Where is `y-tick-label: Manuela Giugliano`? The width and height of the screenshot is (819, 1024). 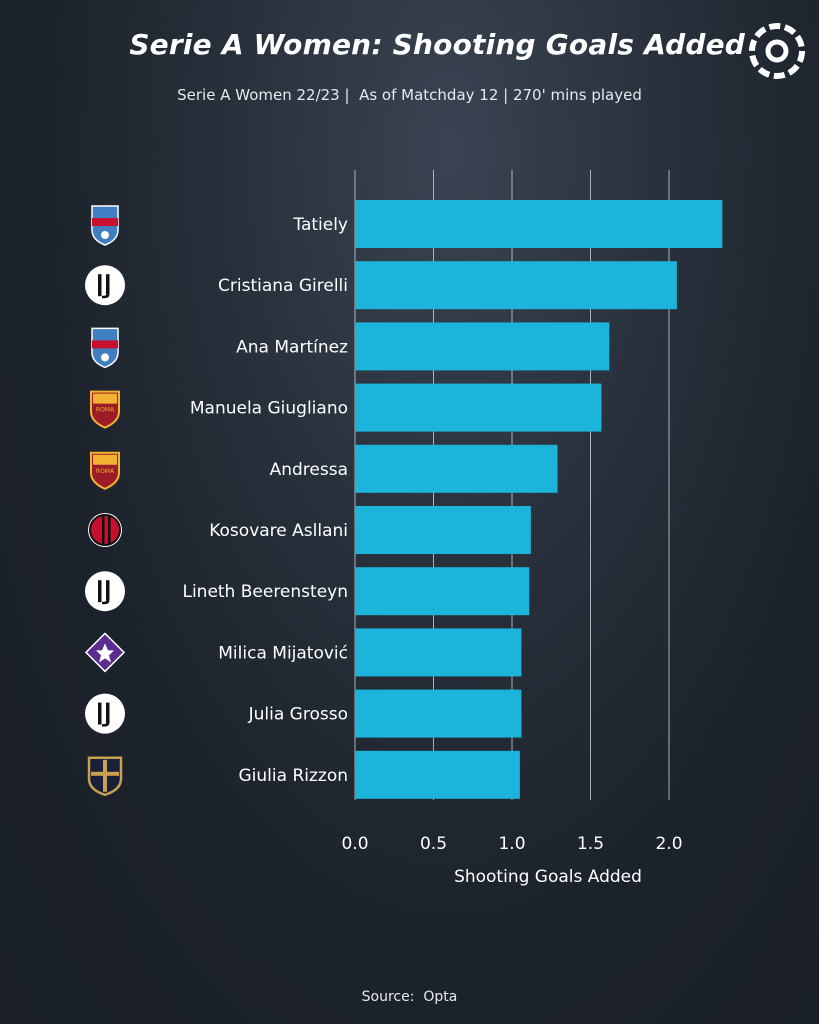 y-tick-label: Manuela Giugliano is located at coordinates (269, 409).